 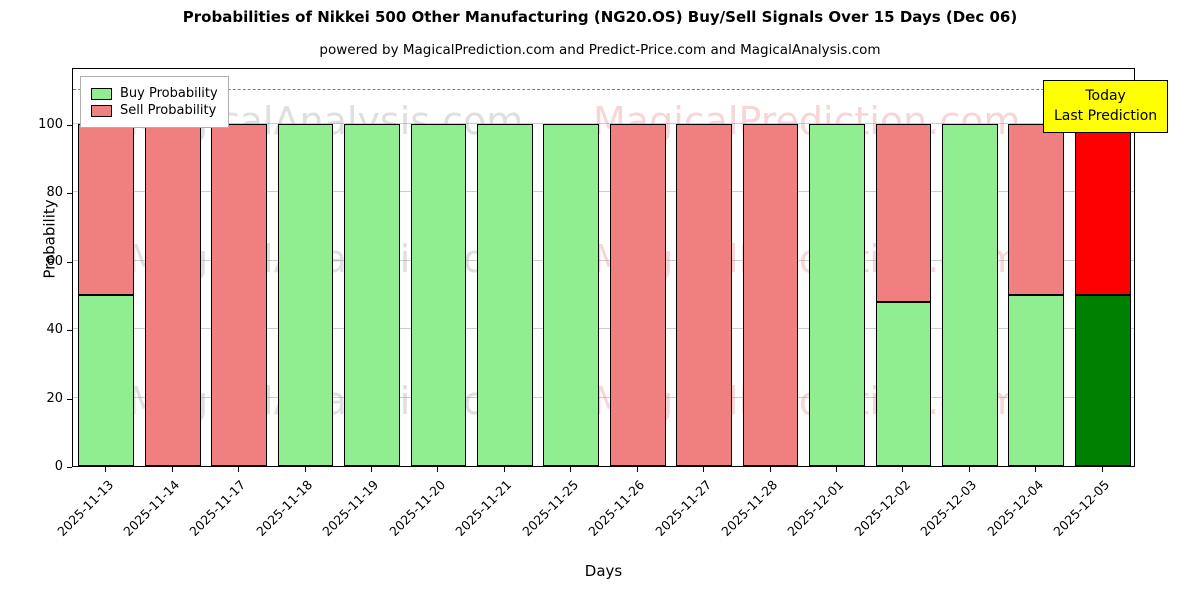 I want to click on legend-row-sell: Sell Probability, so click(x=154, y=110).